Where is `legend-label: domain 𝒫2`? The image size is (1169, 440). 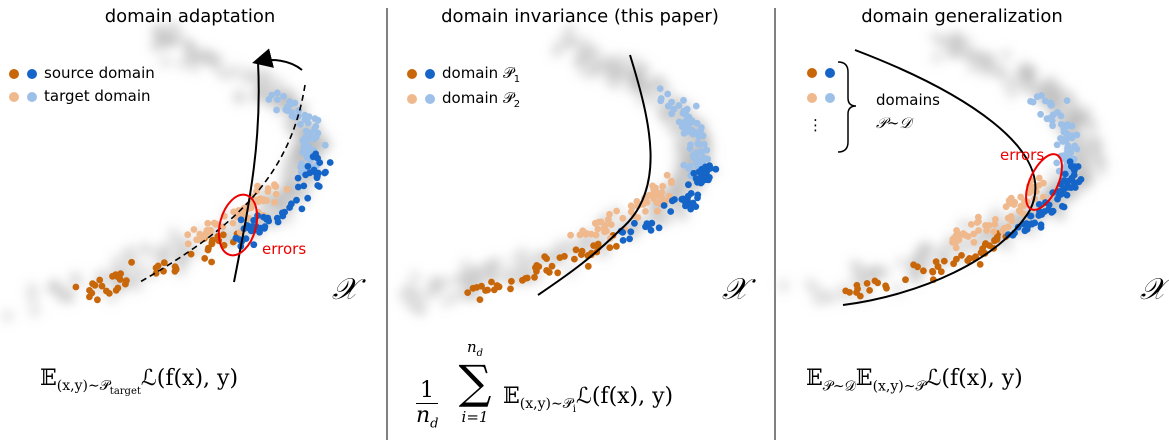
legend-label: domain 𝒫2 is located at coordinates (481, 99).